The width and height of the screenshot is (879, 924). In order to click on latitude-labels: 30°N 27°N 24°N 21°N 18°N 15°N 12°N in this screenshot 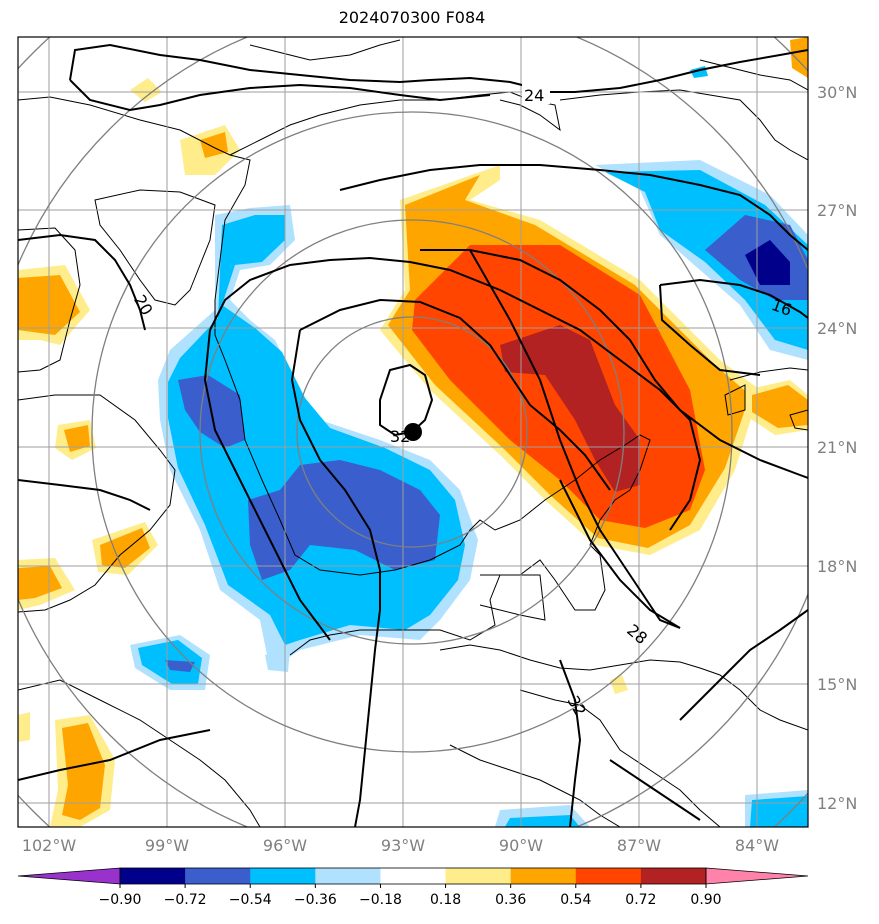, I will do `click(837, 448)`.